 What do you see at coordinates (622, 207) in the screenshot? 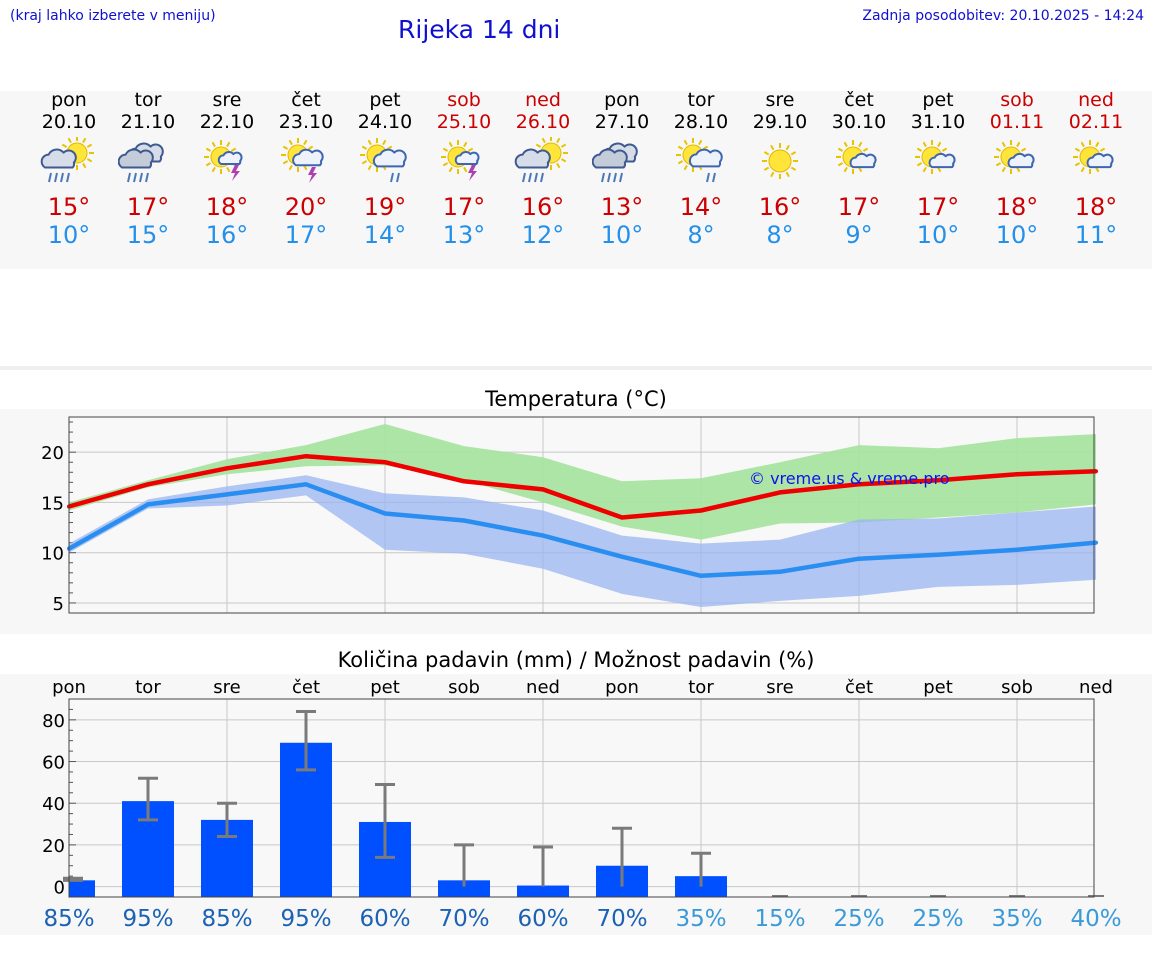
I see `max-temperature: 13°` at bounding box center [622, 207].